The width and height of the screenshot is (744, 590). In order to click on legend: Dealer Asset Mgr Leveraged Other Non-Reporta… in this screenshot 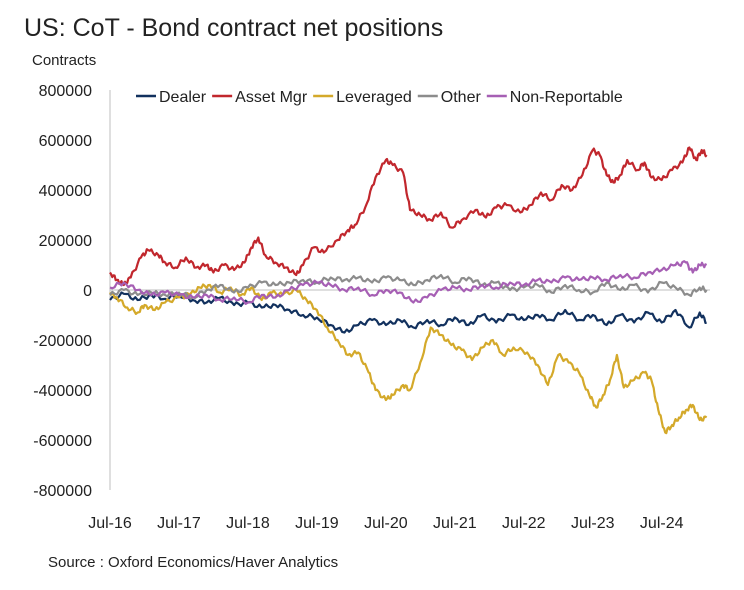, I will do `click(379, 97)`.